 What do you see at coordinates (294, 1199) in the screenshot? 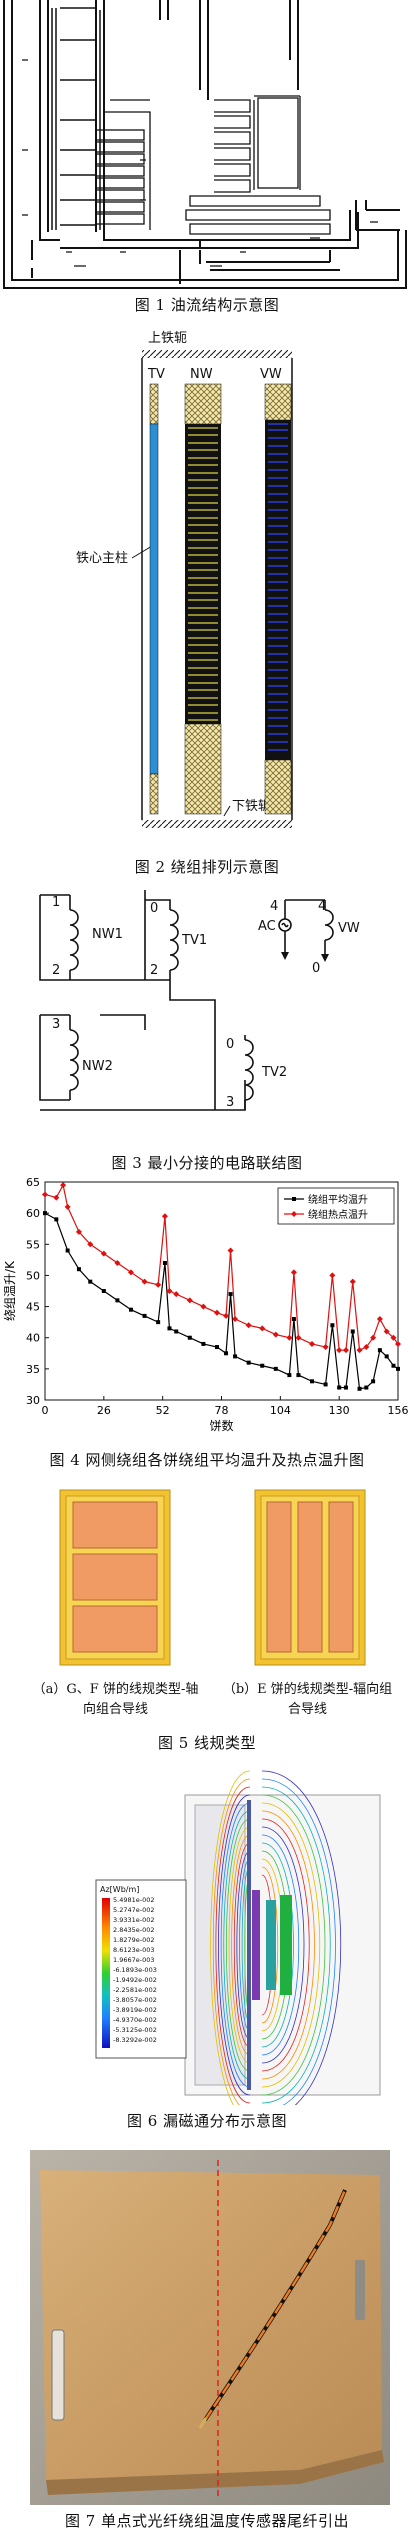
I see `legend-marker` at bounding box center [294, 1199].